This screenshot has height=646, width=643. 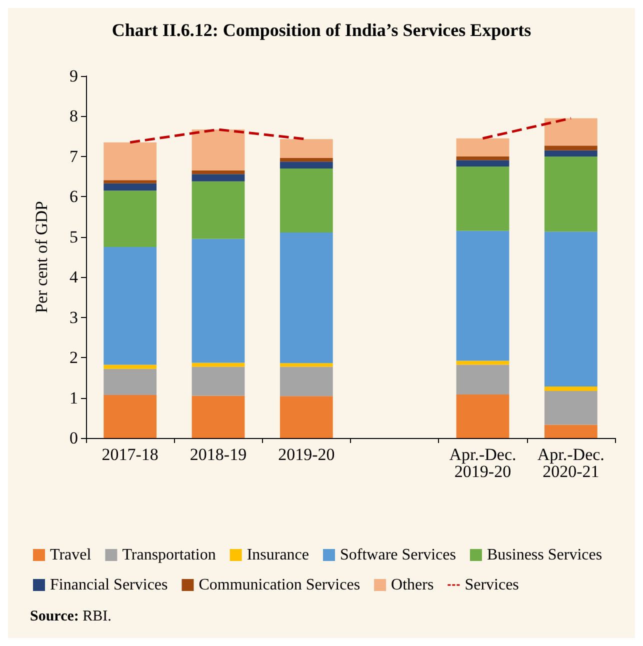 I want to click on y-tick-label: 2, so click(x=74, y=358).